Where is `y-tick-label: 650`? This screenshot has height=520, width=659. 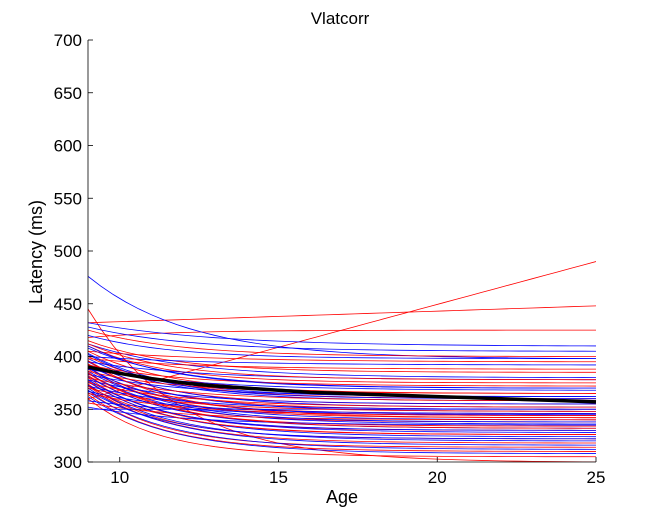
y-tick-label: 650 is located at coordinates (68, 93).